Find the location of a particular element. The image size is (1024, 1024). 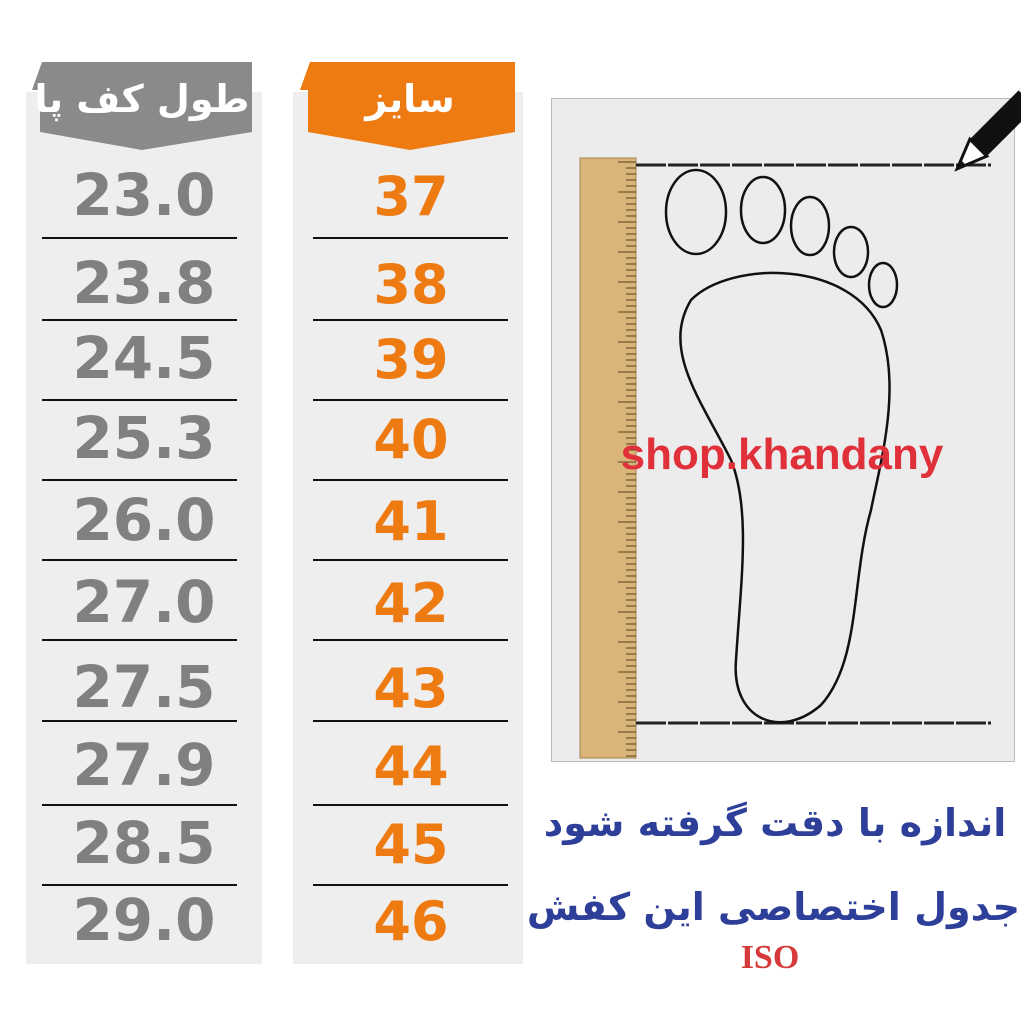

foot-length-value: 25.3 is located at coordinates (144, 438).